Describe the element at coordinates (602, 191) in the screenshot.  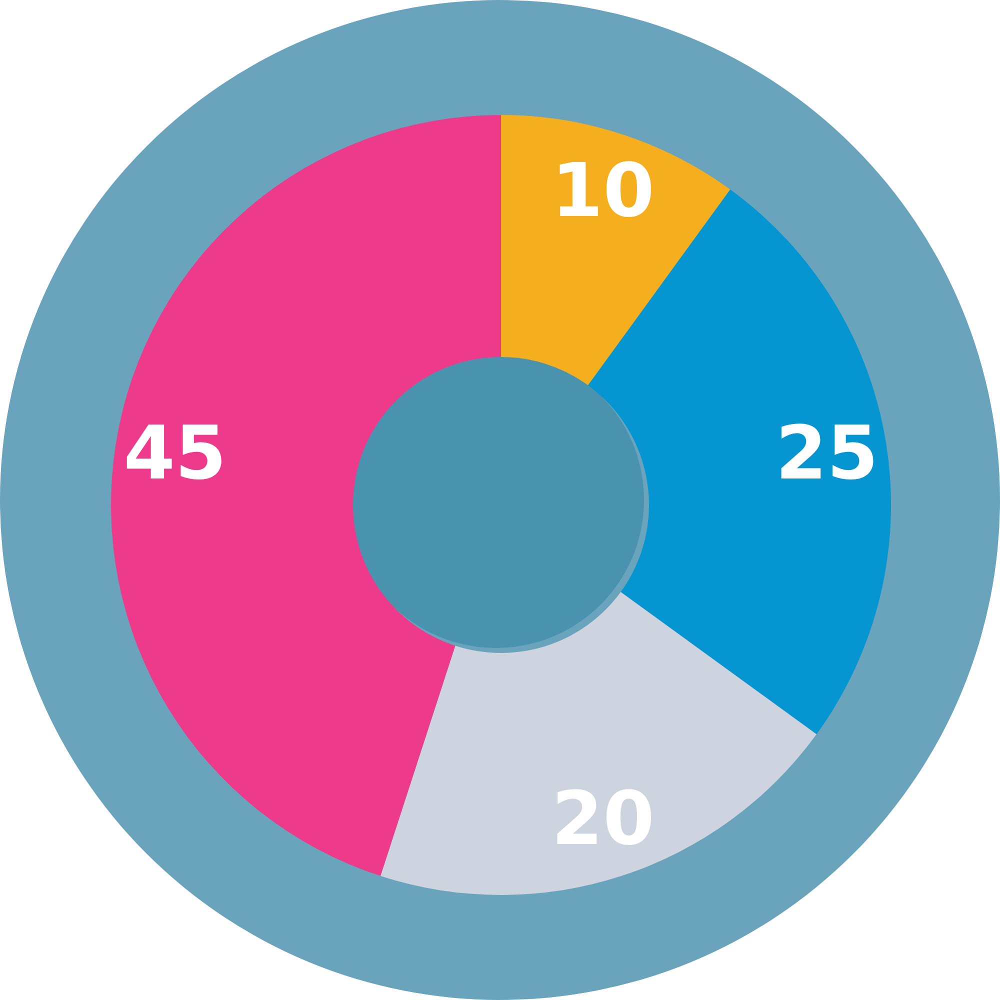
I see `data-label: 10` at that location.